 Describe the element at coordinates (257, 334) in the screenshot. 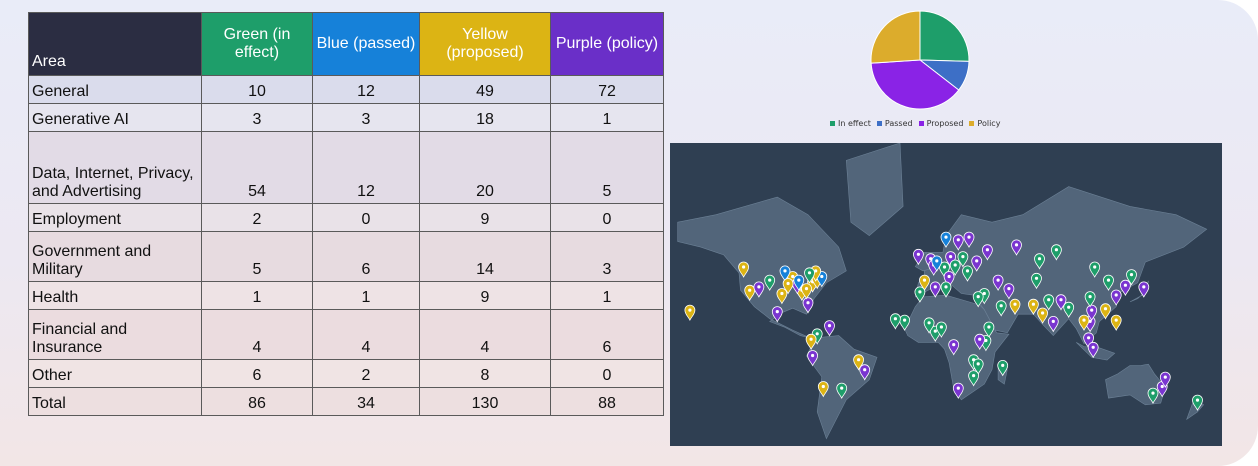

I see `green-cell: 4` at that location.